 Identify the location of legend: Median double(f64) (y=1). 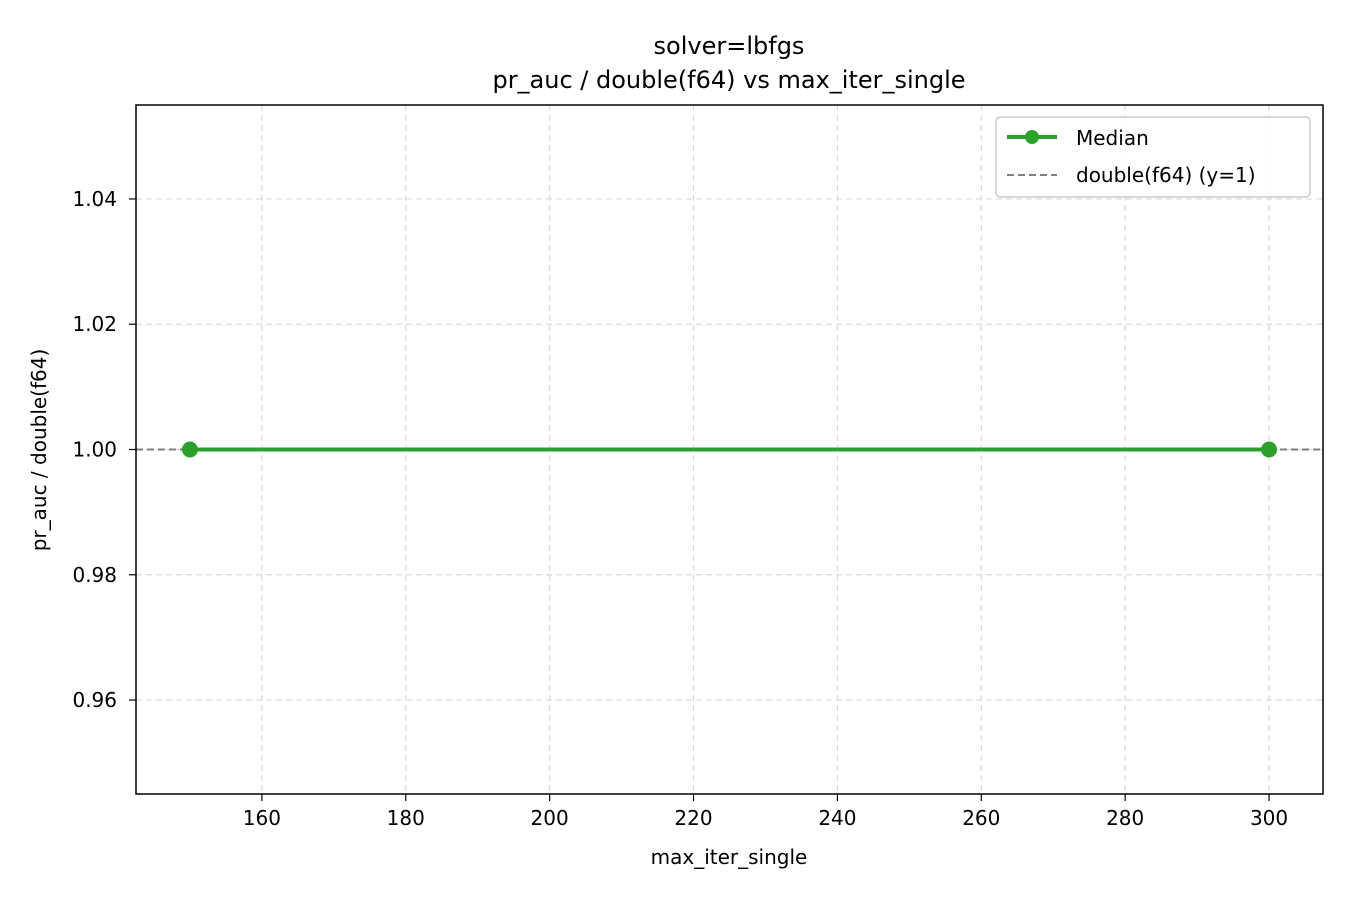
(1153, 157).